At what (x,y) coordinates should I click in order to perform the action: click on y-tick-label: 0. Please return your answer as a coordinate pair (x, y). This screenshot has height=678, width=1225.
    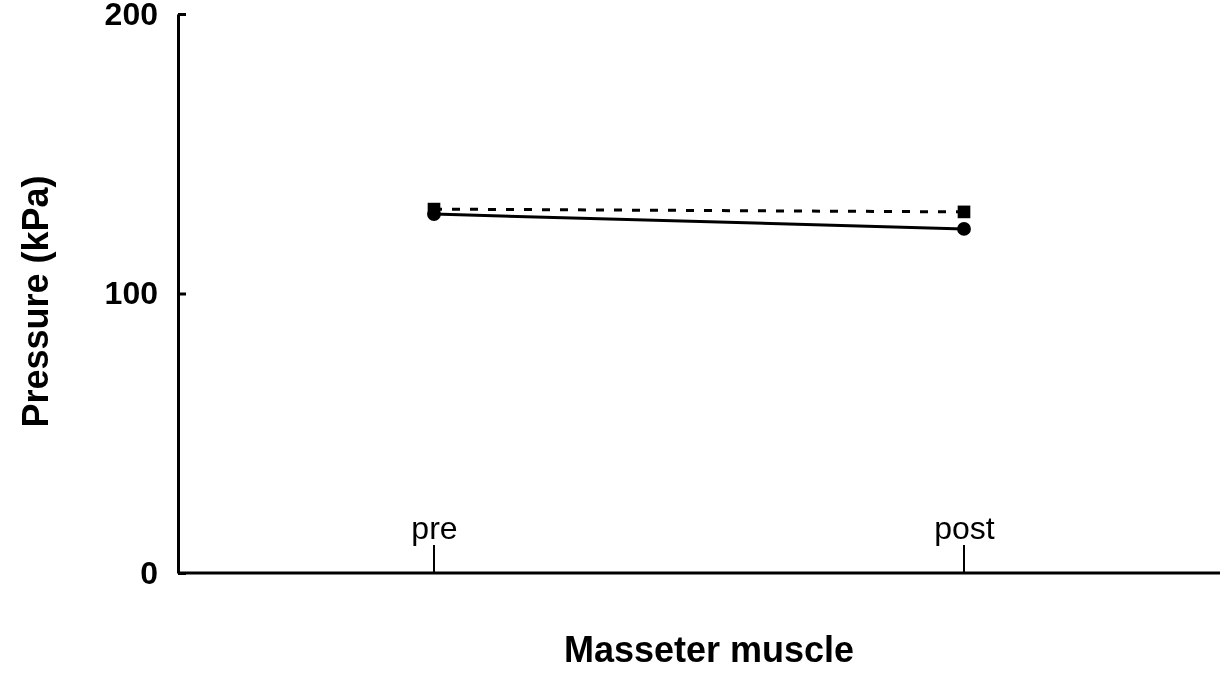
    Looking at the image, I should click on (149, 572).